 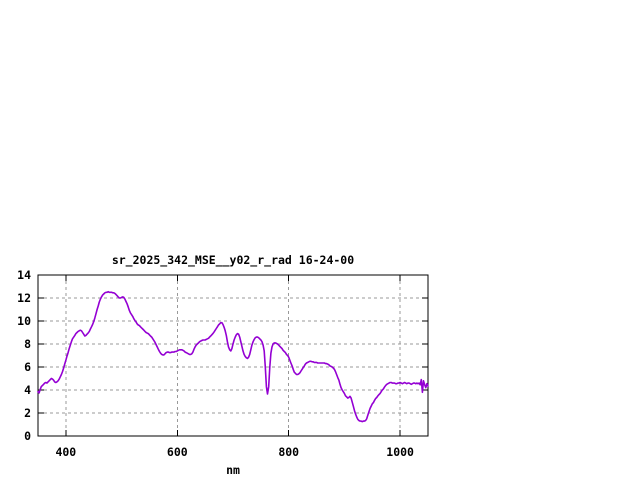 What do you see at coordinates (24, 298) in the screenshot?
I see `y-tick-label: 12` at bounding box center [24, 298].